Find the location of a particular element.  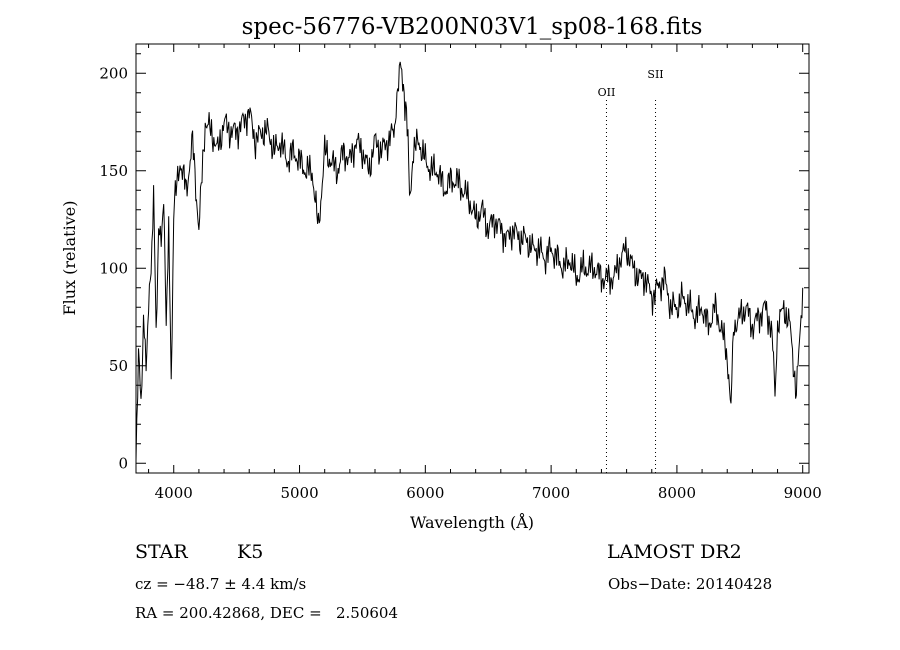

y-tick-label: 150 is located at coordinates (113, 171).